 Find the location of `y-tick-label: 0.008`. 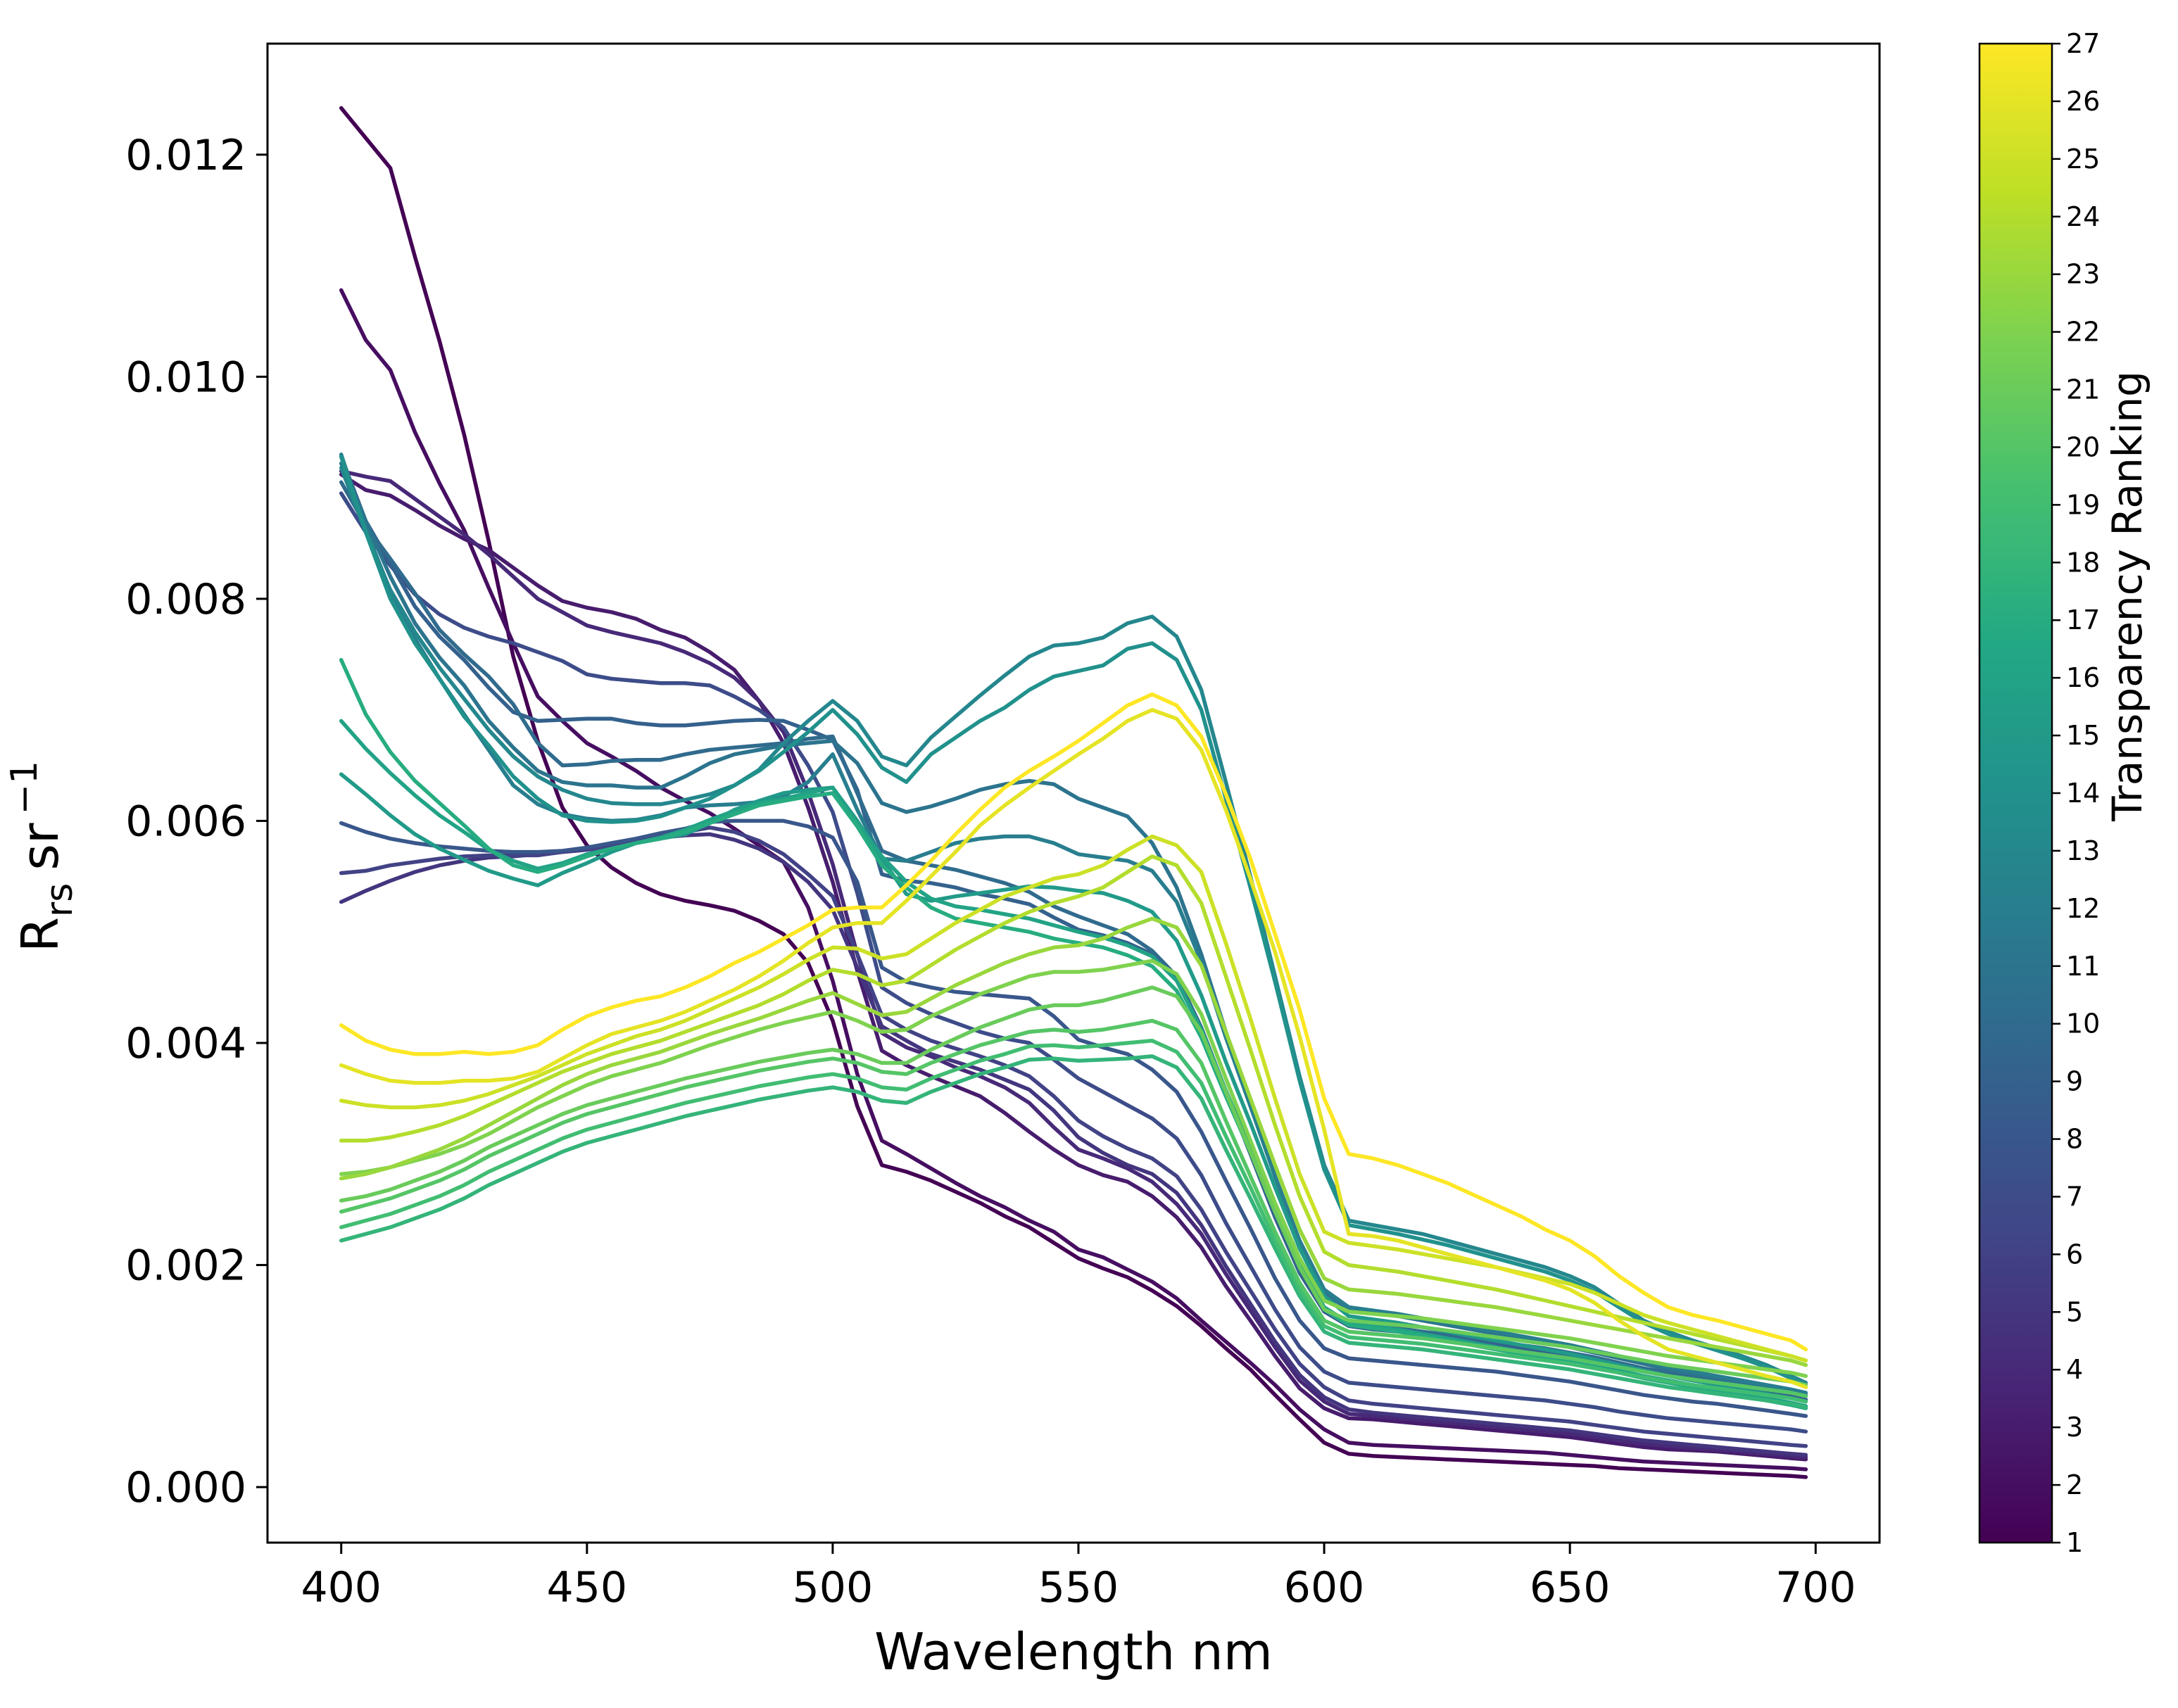

y-tick-label: 0.008 is located at coordinates (186, 599).